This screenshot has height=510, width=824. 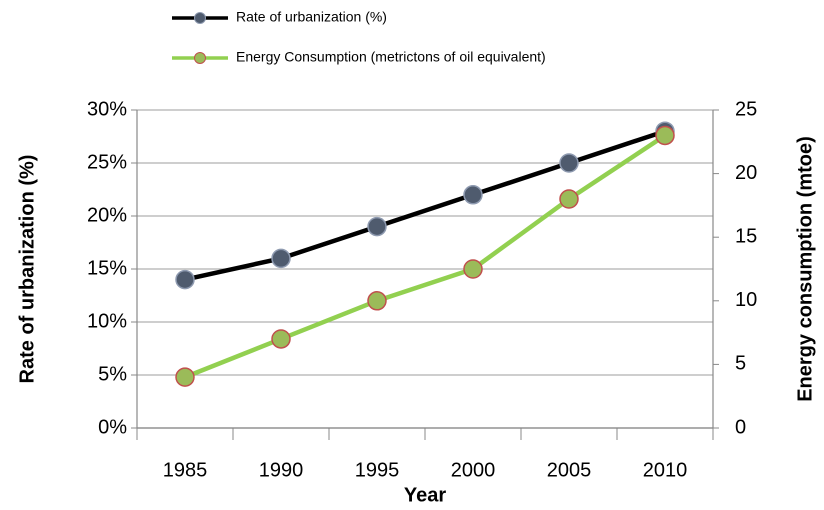 I want to click on x-tick-label: 2000, so click(x=473, y=470).